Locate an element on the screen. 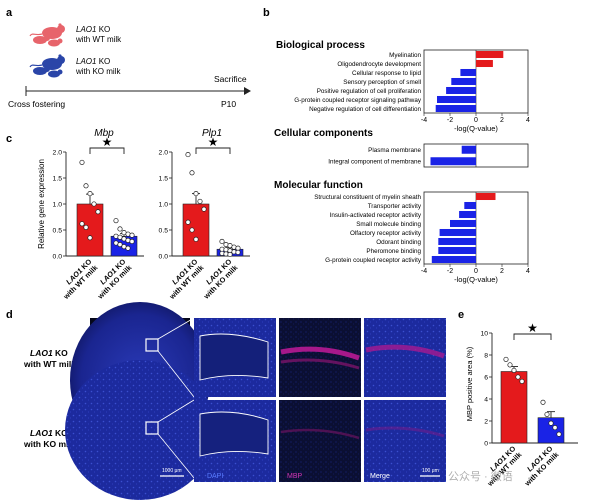 The image size is (591, 501). panel-b-label: b is located at coordinates (266, 13).